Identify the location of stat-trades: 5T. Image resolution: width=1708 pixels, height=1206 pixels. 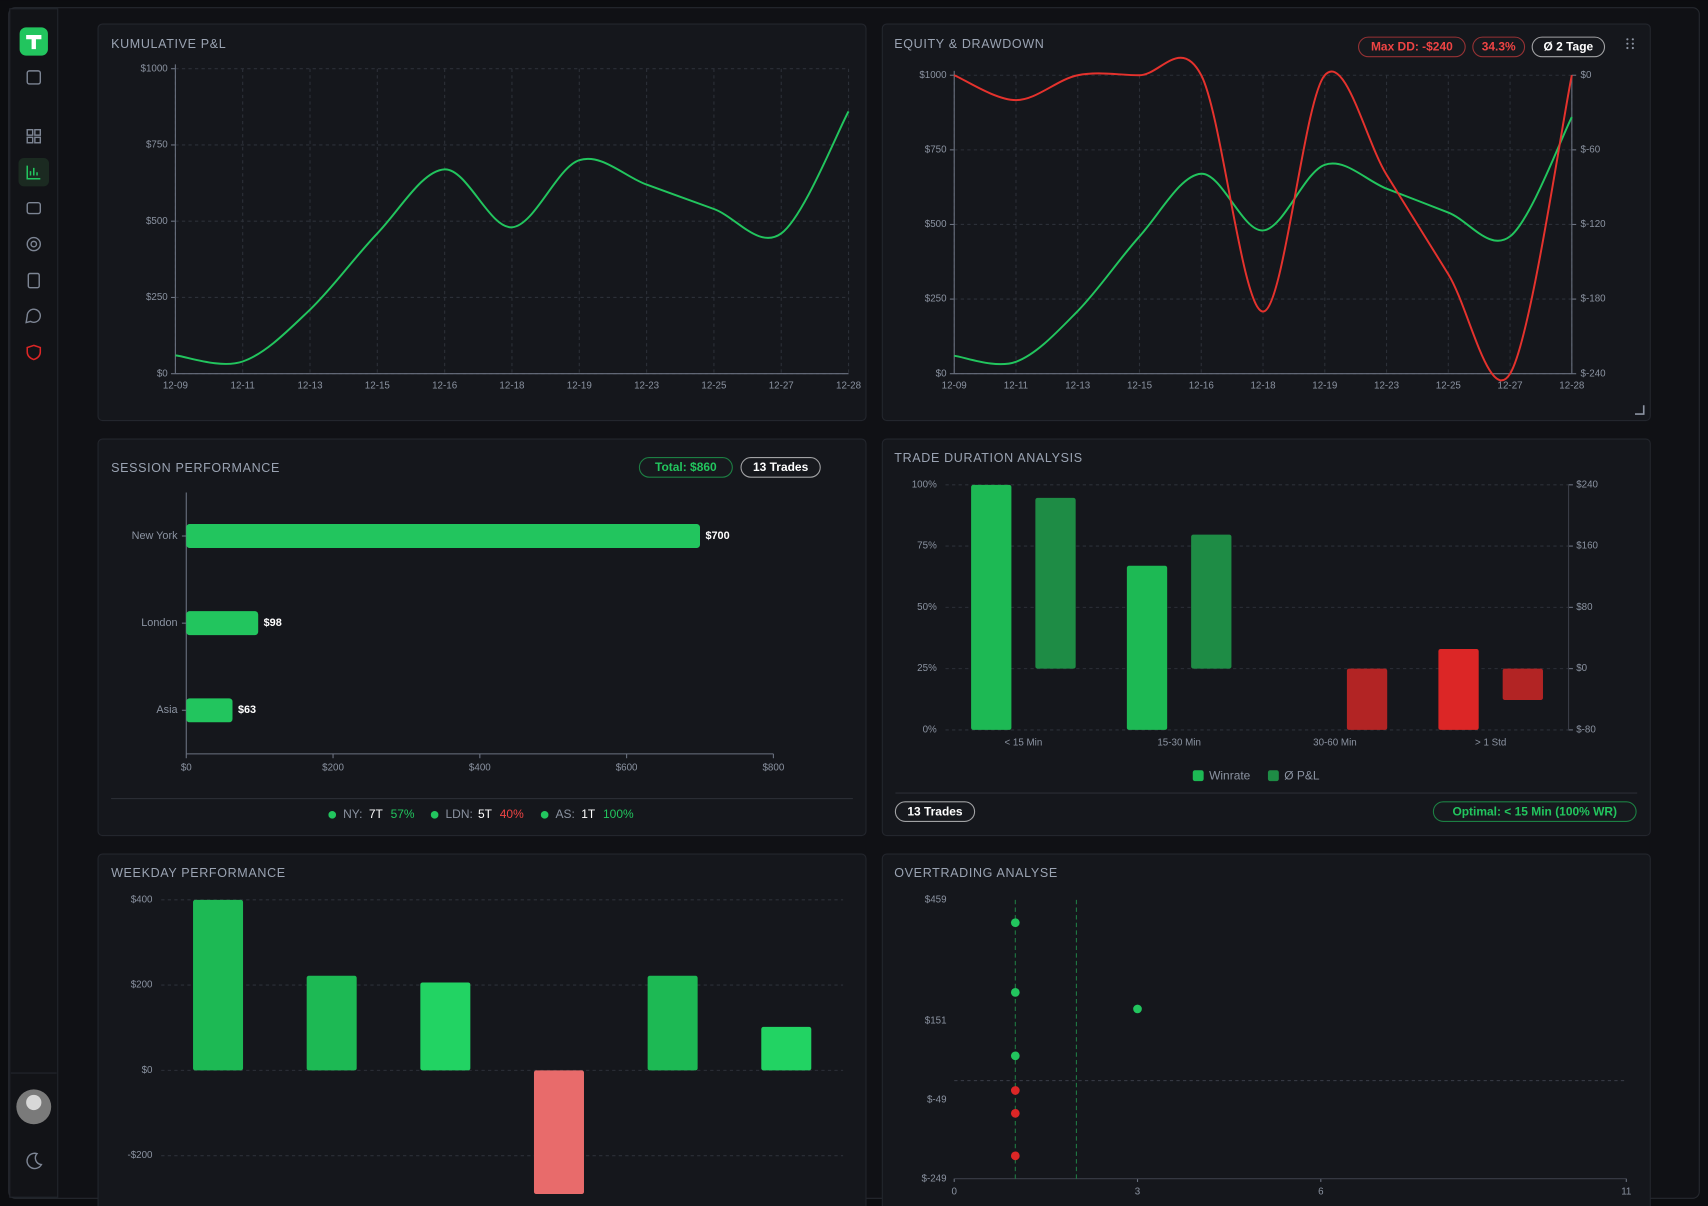
(485, 814).